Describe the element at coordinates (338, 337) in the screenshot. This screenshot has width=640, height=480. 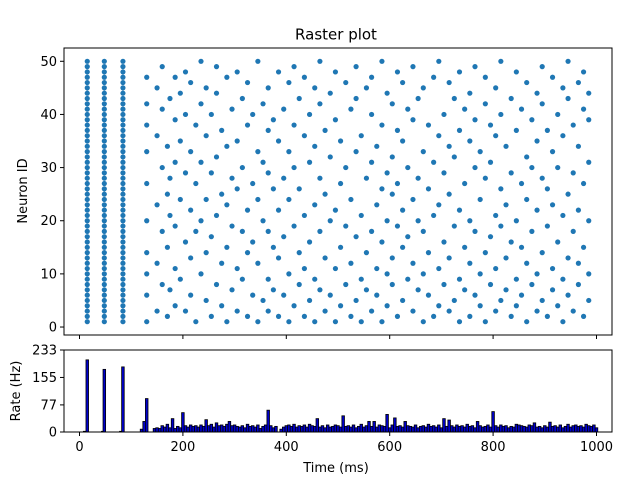
I see `raster-x-axis` at that location.